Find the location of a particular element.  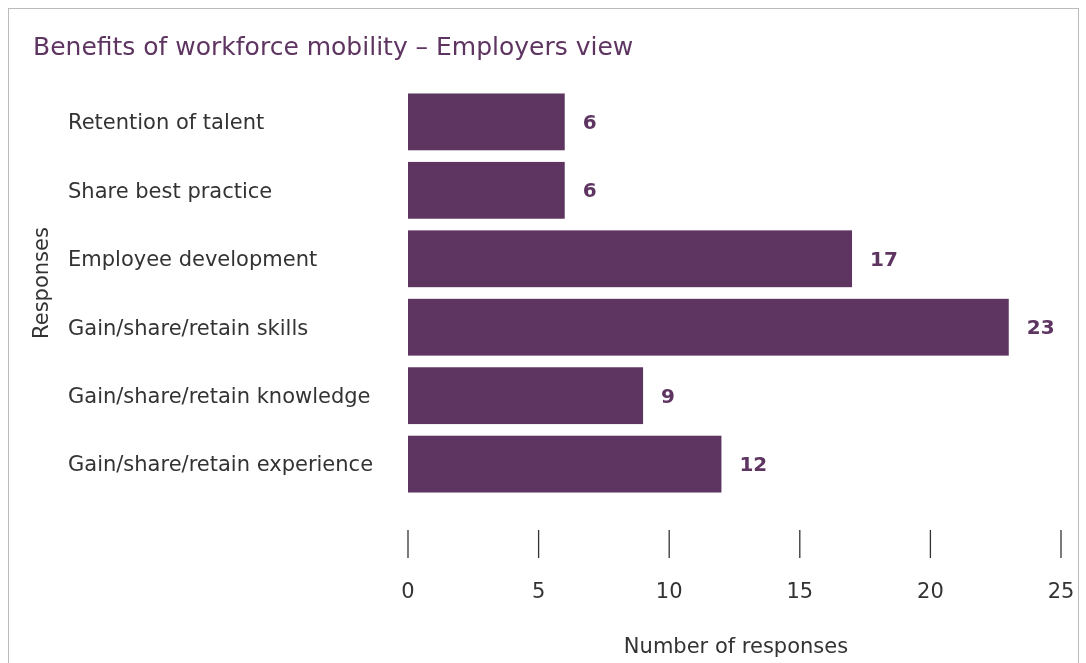

y-tick-label: Employee development is located at coordinates (193, 259).